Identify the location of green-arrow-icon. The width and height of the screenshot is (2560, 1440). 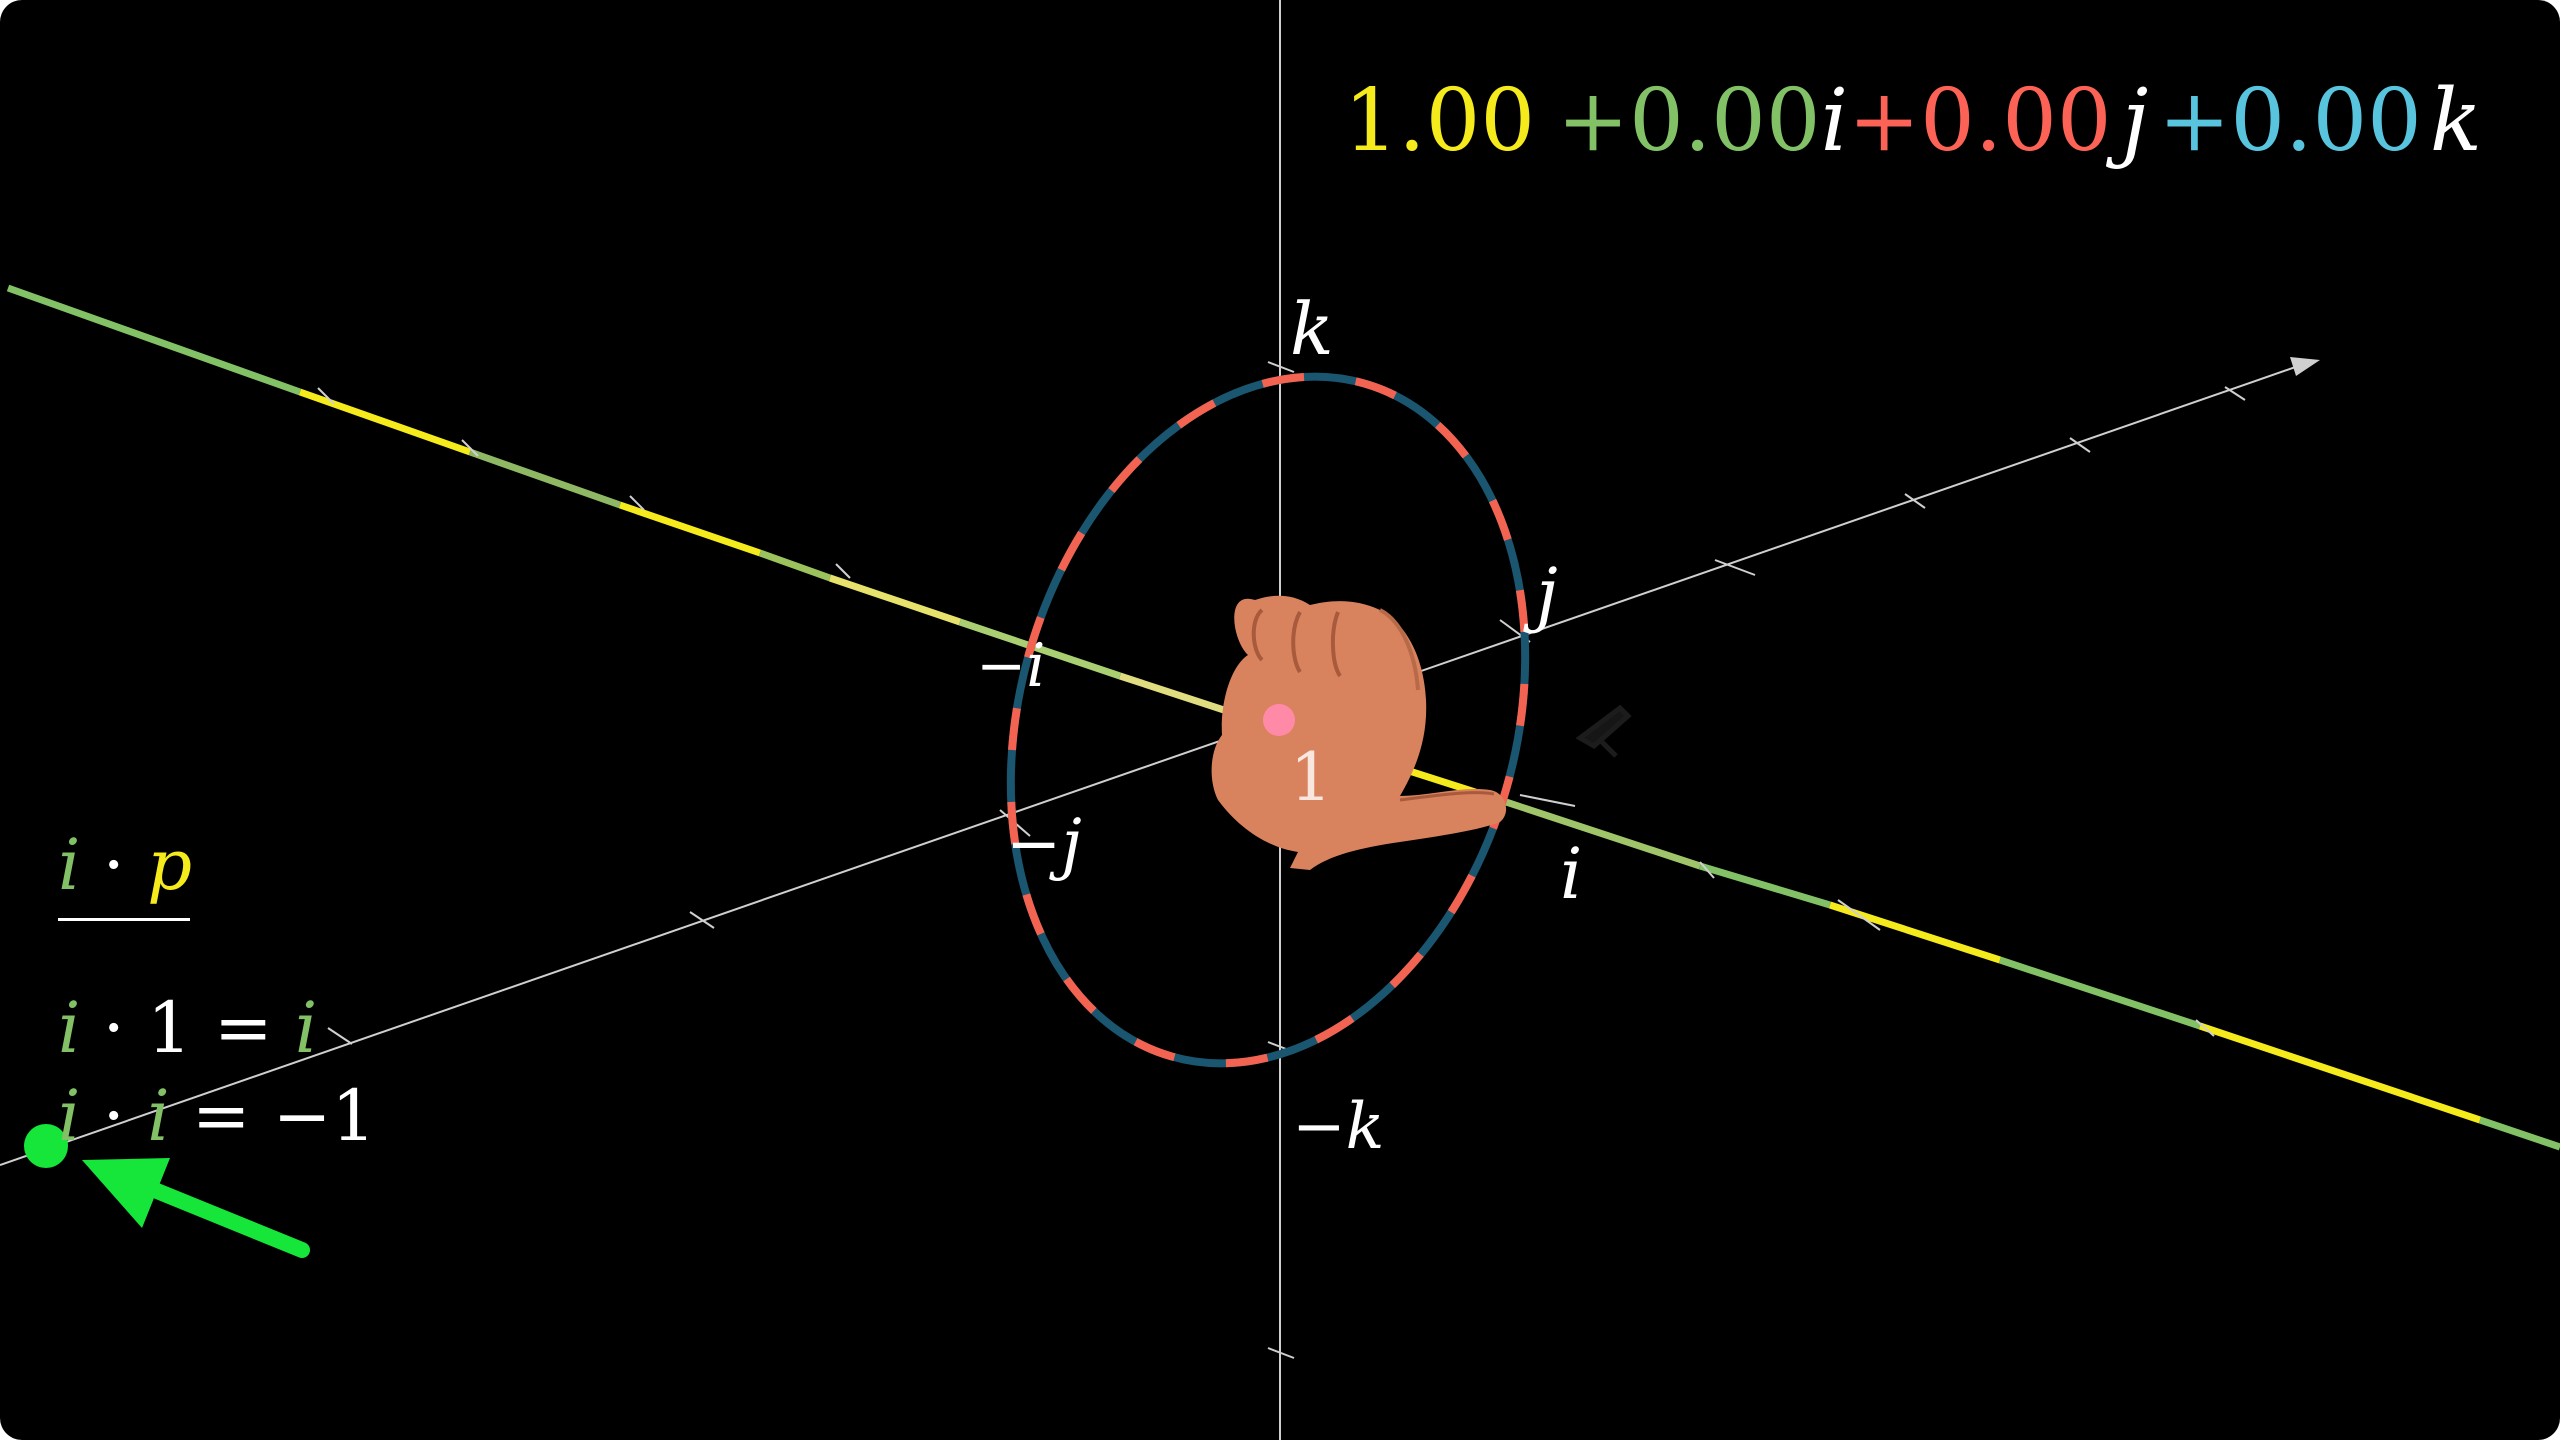
(196, 1208).